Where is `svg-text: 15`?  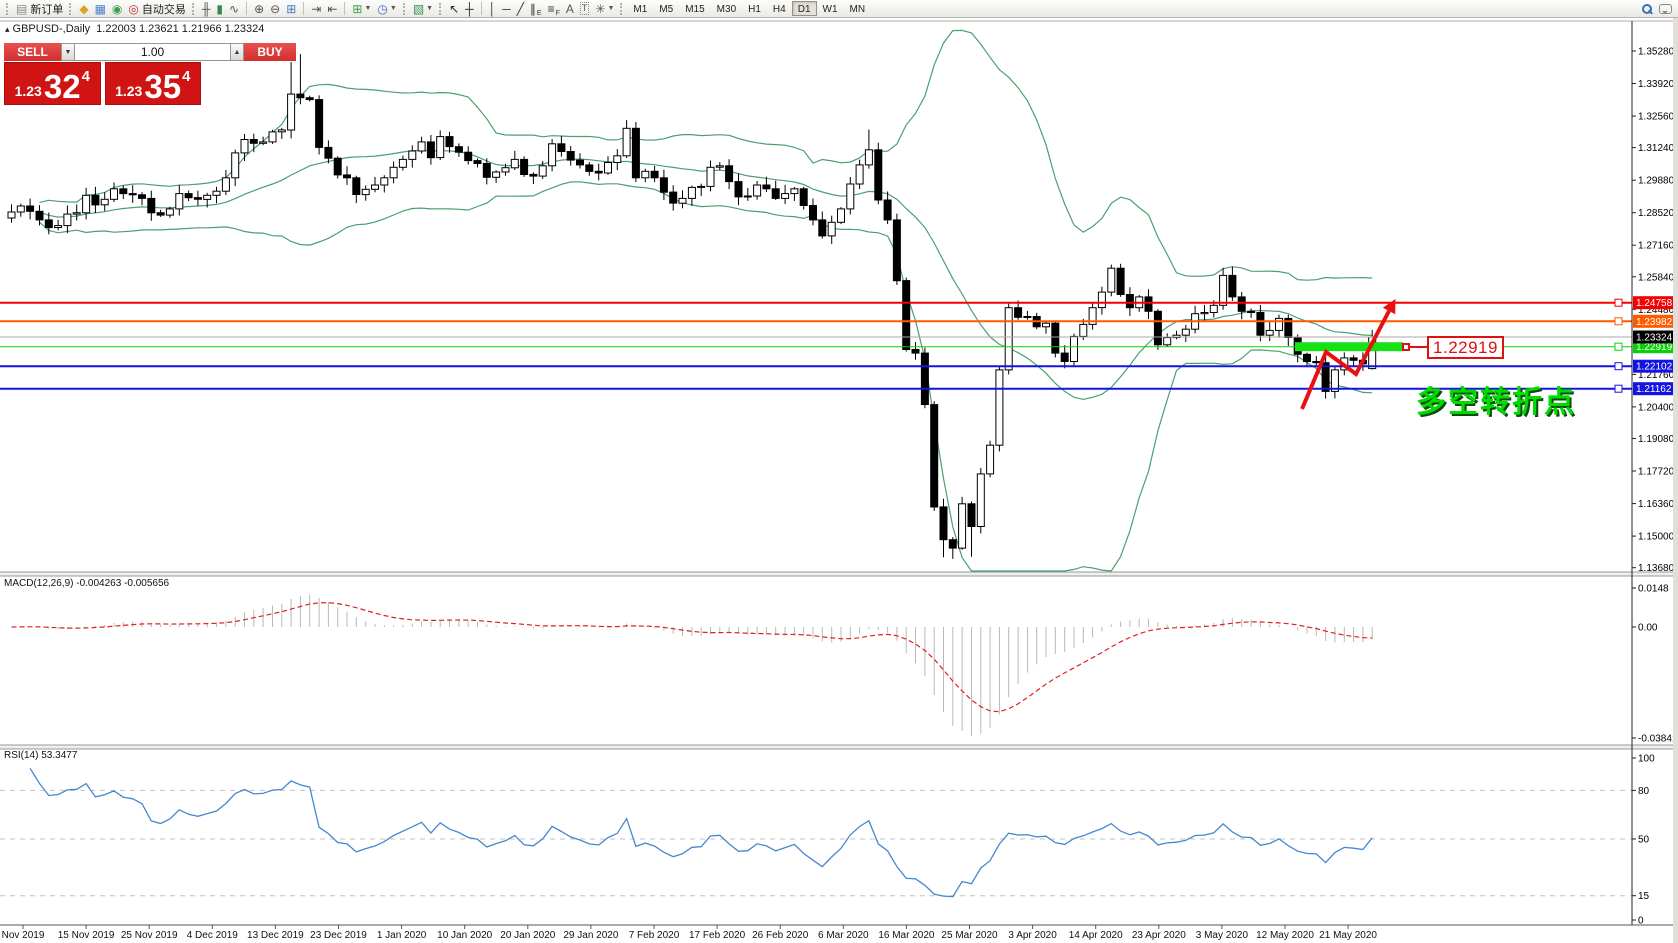
svg-text: 15 is located at coordinates (1644, 896).